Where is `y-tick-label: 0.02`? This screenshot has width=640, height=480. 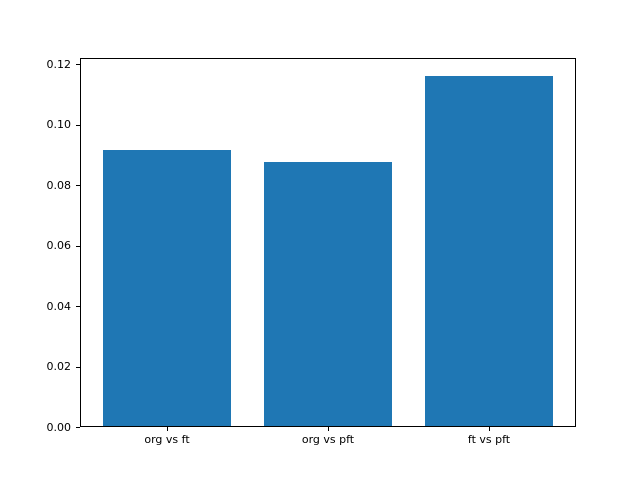 y-tick-label: 0.02 is located at coordinates (59, 366).